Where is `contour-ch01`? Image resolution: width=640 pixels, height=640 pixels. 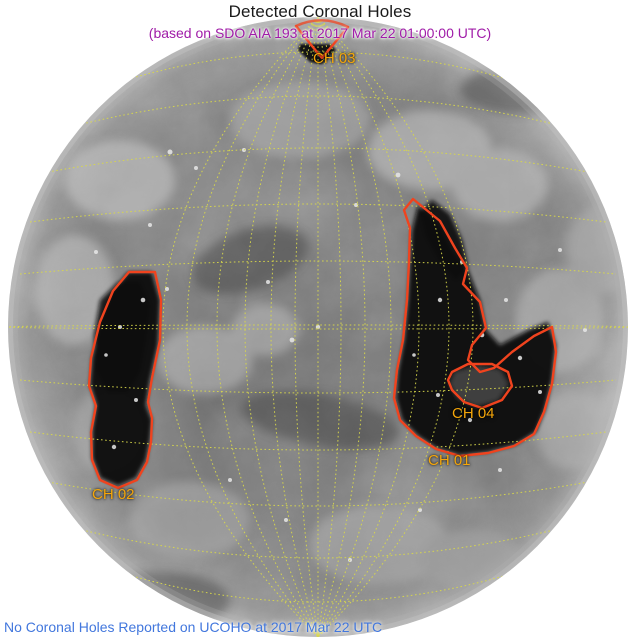
contour-ch01 is located at coordinates (475, 327).